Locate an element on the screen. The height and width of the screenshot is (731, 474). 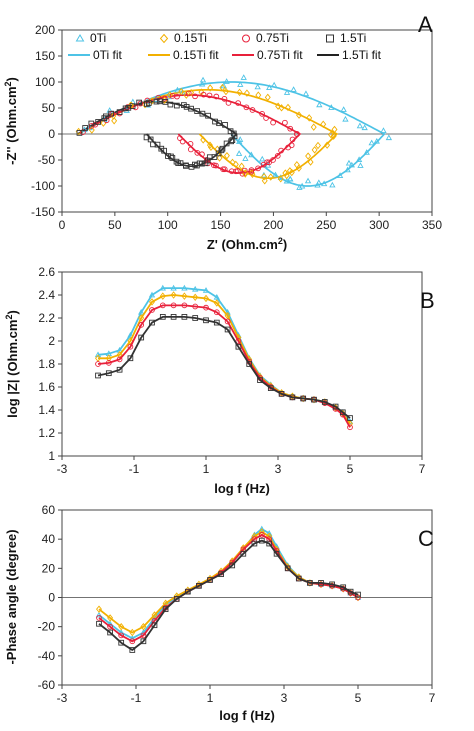
series-line-15Ti is located at coordinates (224, 367).